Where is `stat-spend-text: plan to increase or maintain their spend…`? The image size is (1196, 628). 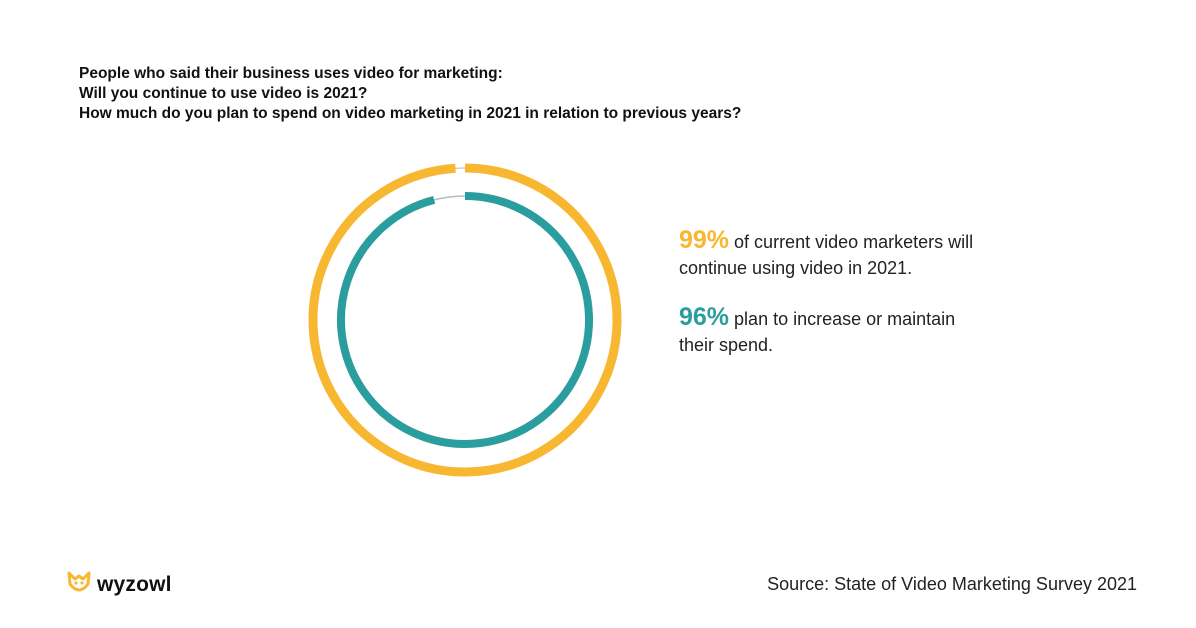 stat-spend-text: plan to increase or maintain their spend… is located at coordinates (817, 332).